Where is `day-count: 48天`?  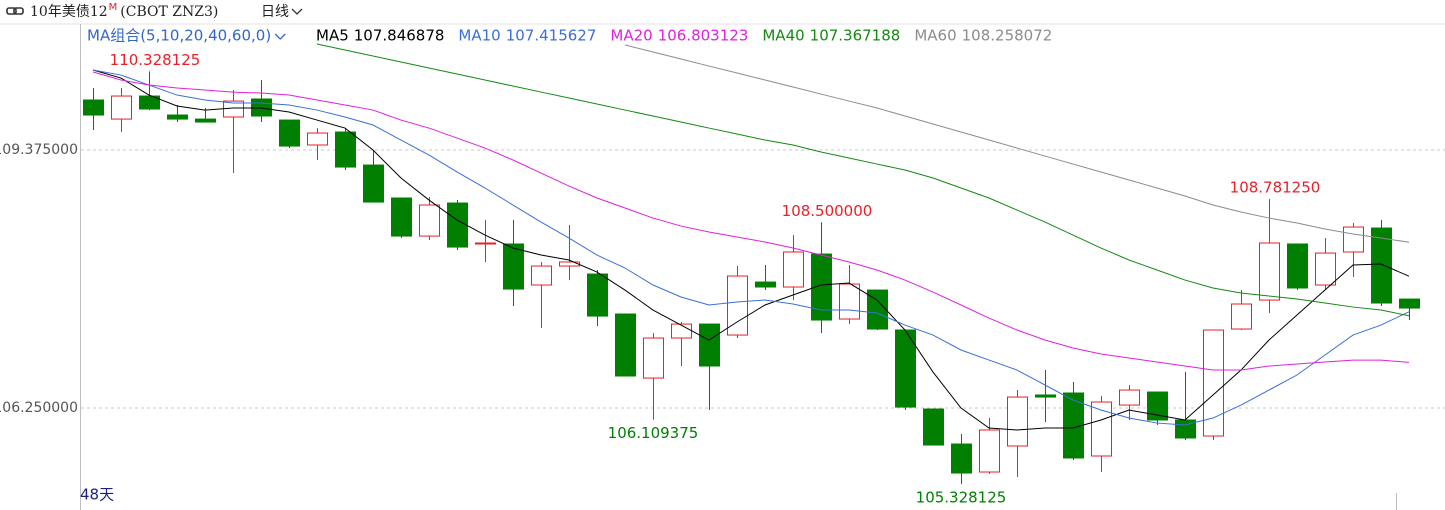 day-count: 48天 is located at coordinates (97, 495).